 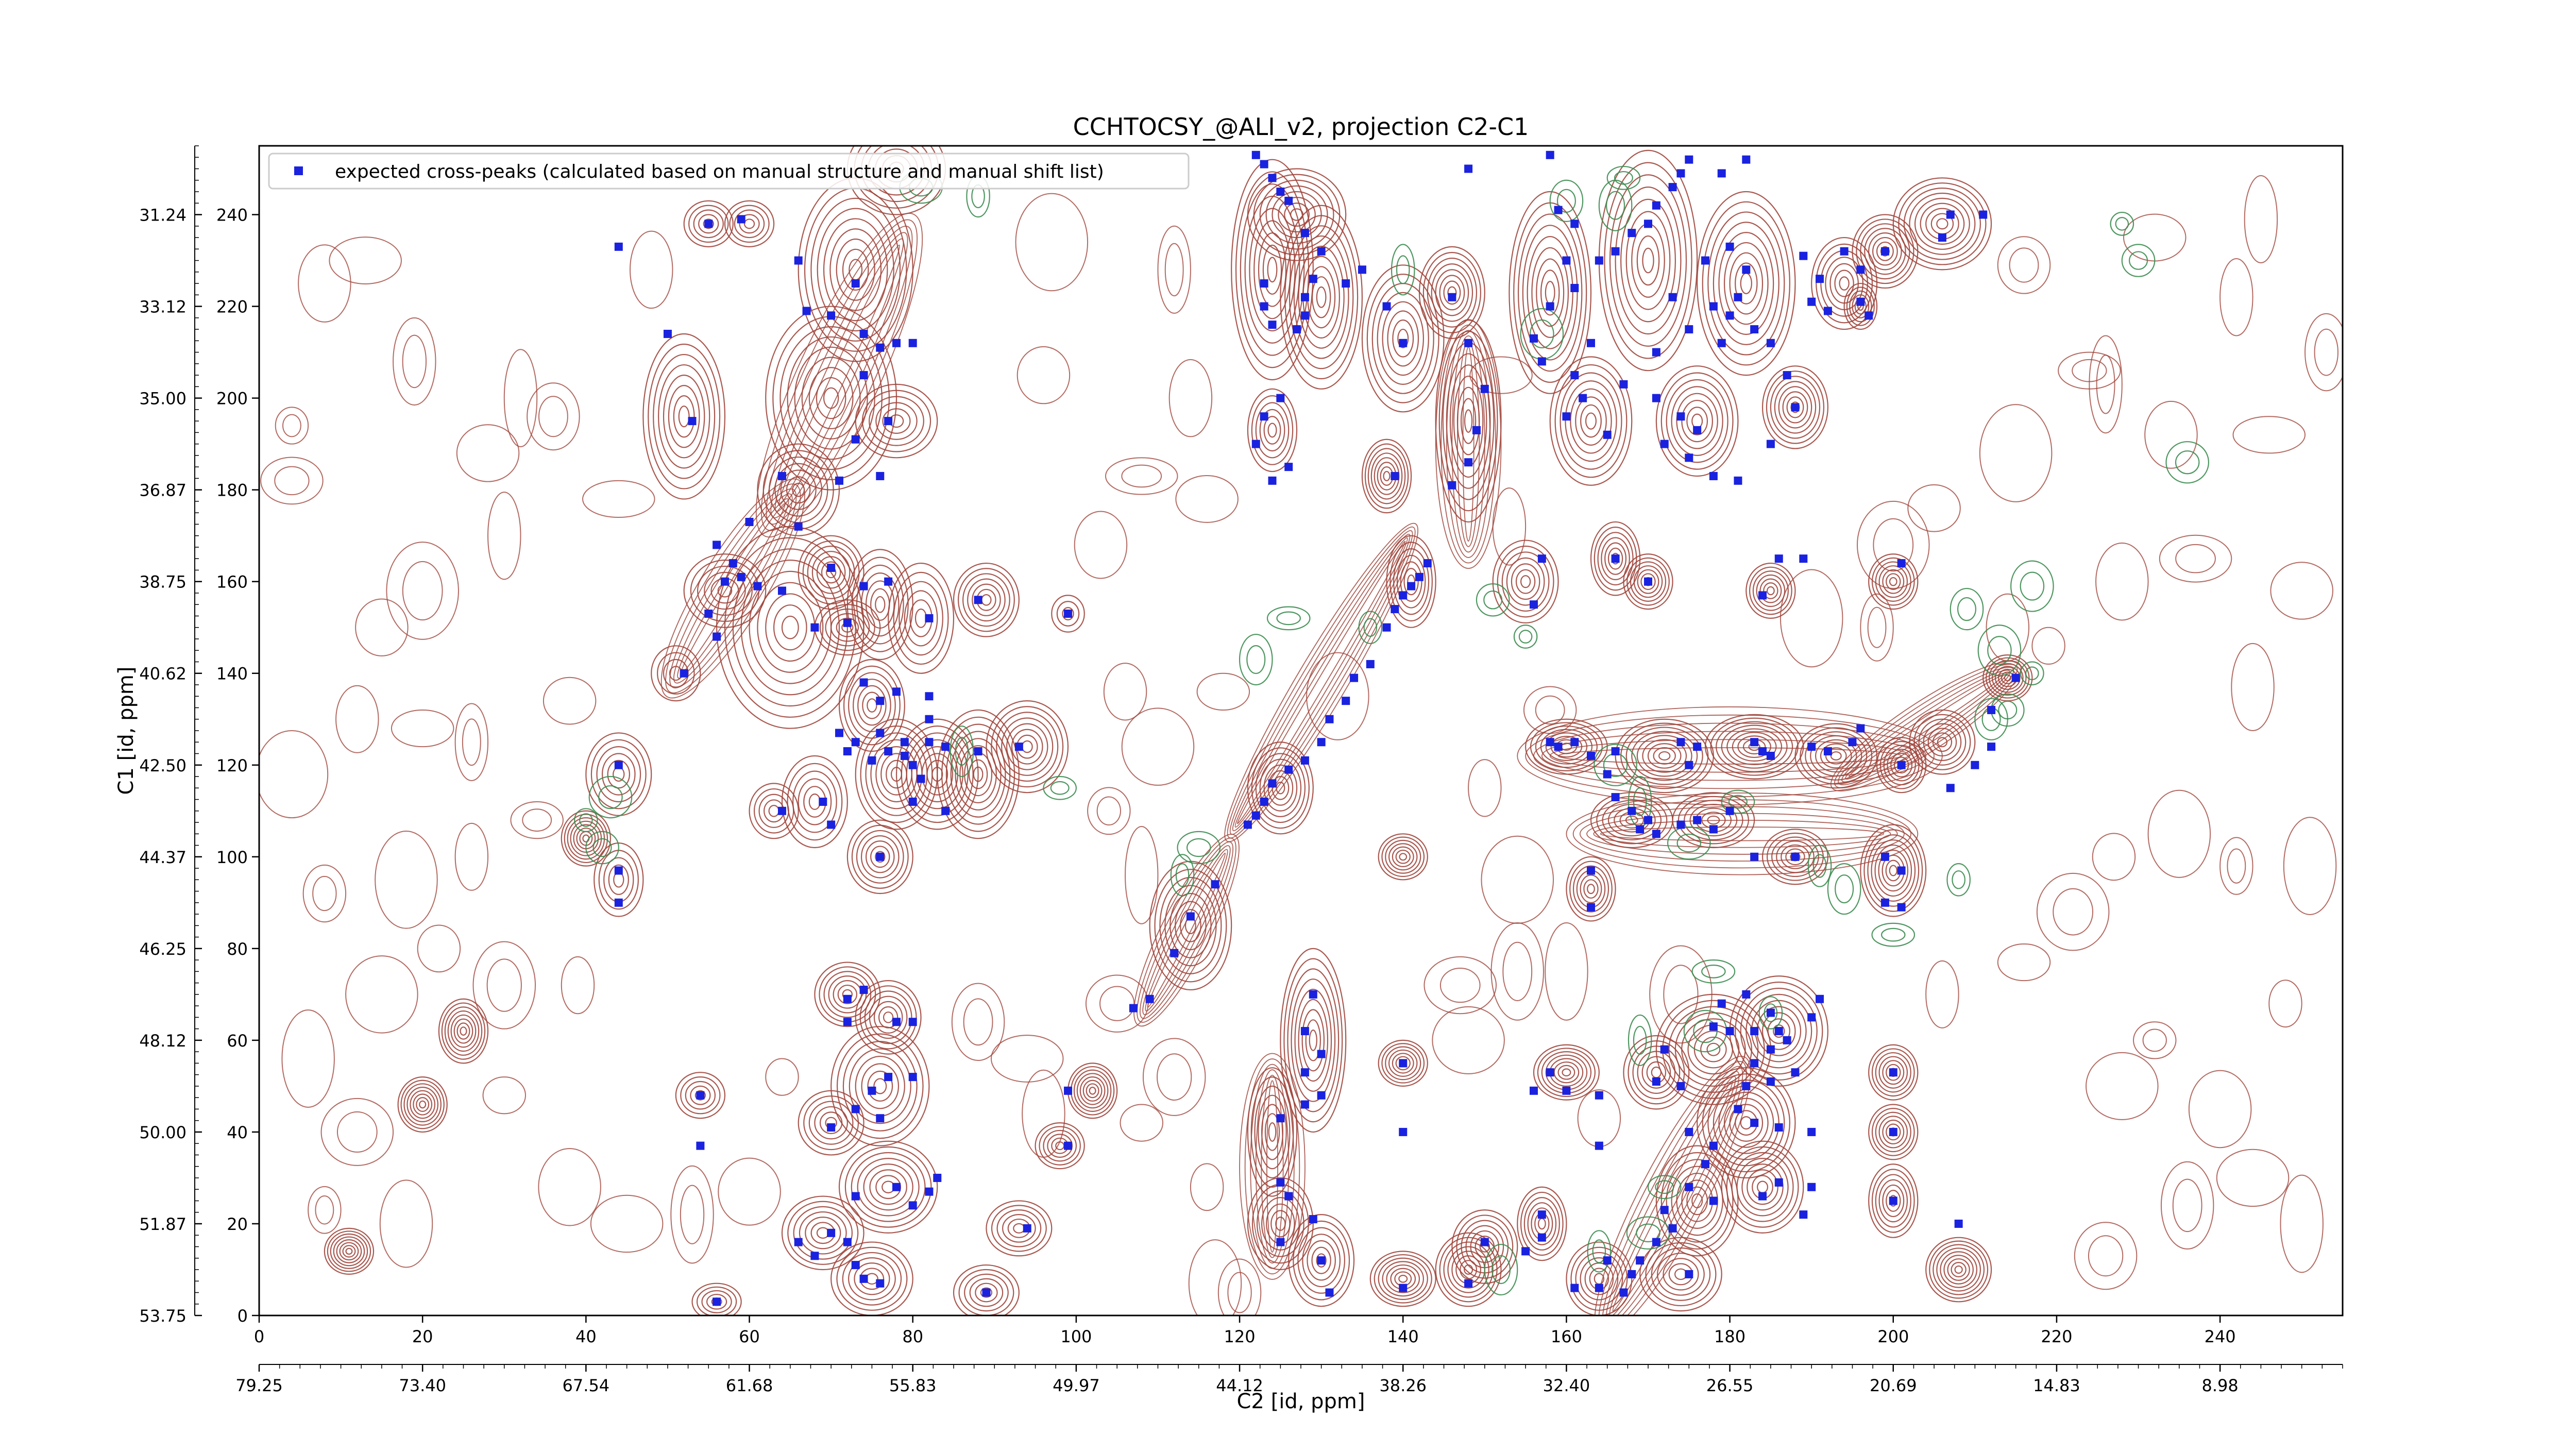 I want to click on x-tick-label: 200, so click(x=1893, y=1336).